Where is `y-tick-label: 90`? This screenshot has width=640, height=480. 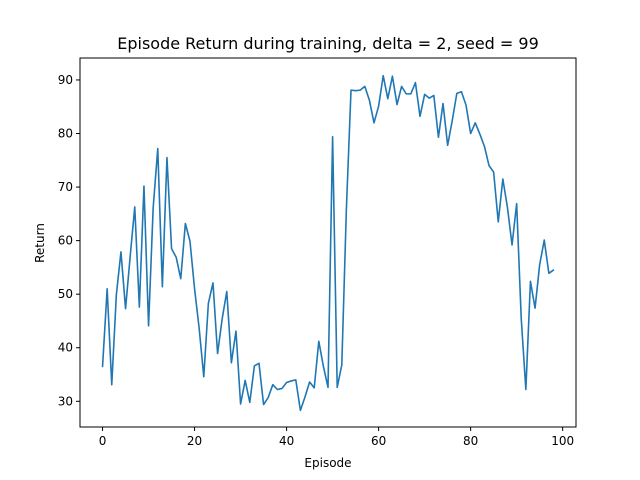
y-tick-label: 90 is located at coordinates (65, 80).